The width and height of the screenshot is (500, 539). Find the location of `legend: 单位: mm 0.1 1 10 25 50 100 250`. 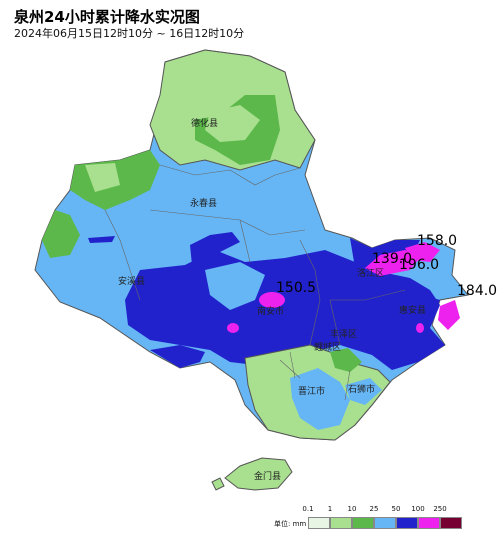

legend: 单位: mm 0.1 1 10 25 50 100 250 is located at coordinates (382, 520).